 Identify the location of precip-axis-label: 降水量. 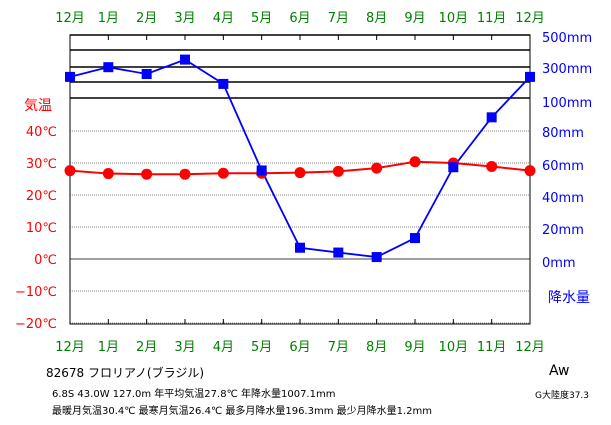
(569, 298).